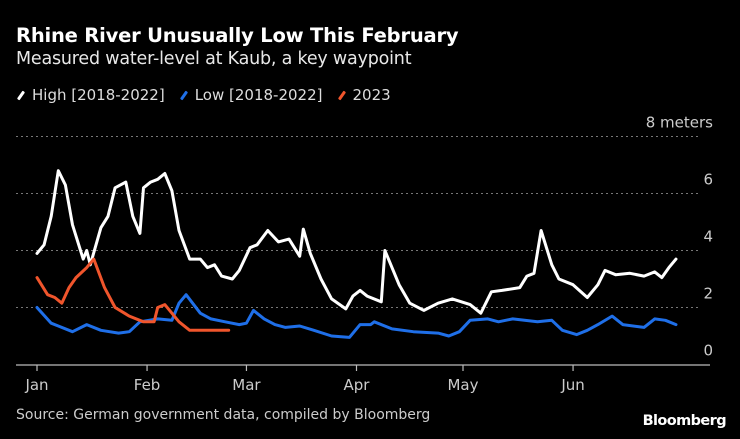  I want to click on legend-item-2023: 2023, so click(364, 95).